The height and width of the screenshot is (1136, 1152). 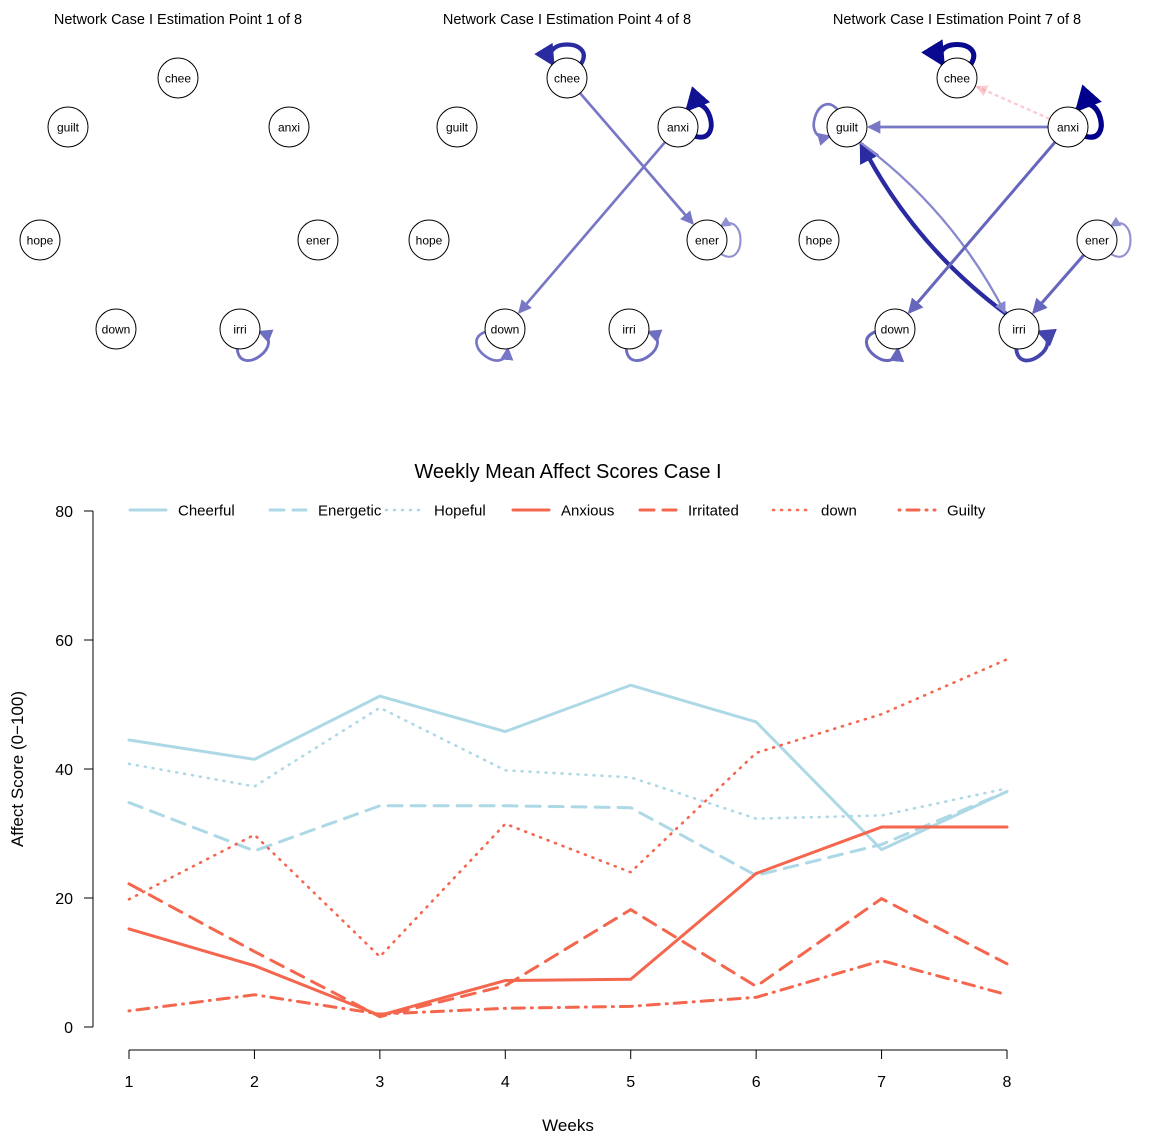 What do you see at coordinates (254, 1082) in the screenshot?
I see `x-tick-label: 2` at bounding box center [254, 1082].